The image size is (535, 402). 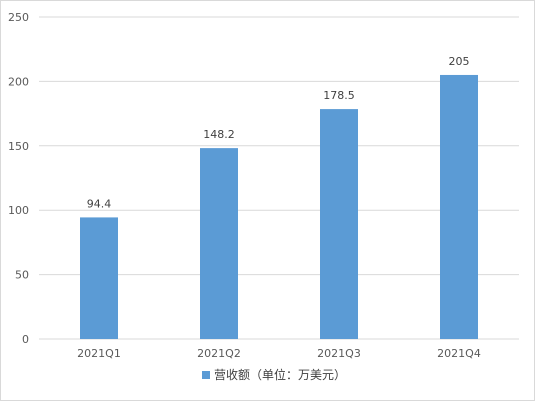 What do you see at coordinates (459, 61) in the screenshot?
I see `data-label-2021Q4: 205` at bounding box center [459, 61].